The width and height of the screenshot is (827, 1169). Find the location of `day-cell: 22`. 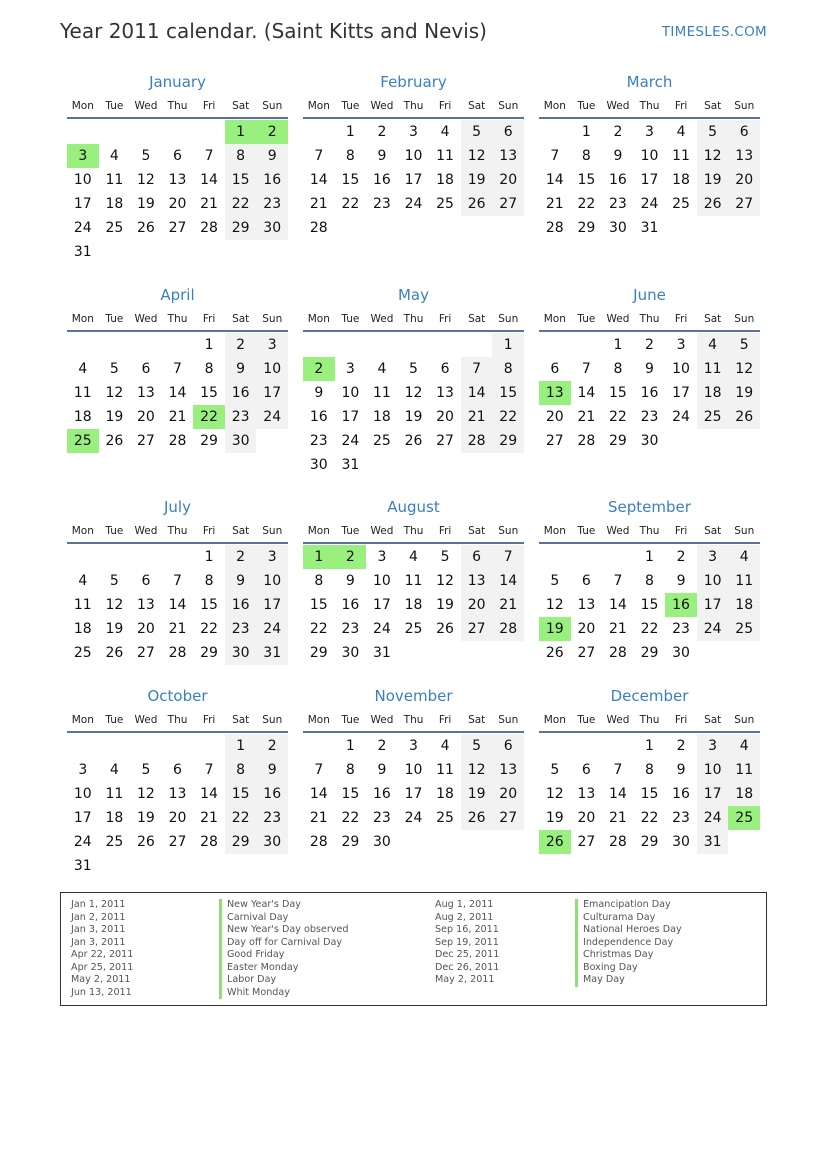

day-cell: 22 is located at coordinates (240, 204).